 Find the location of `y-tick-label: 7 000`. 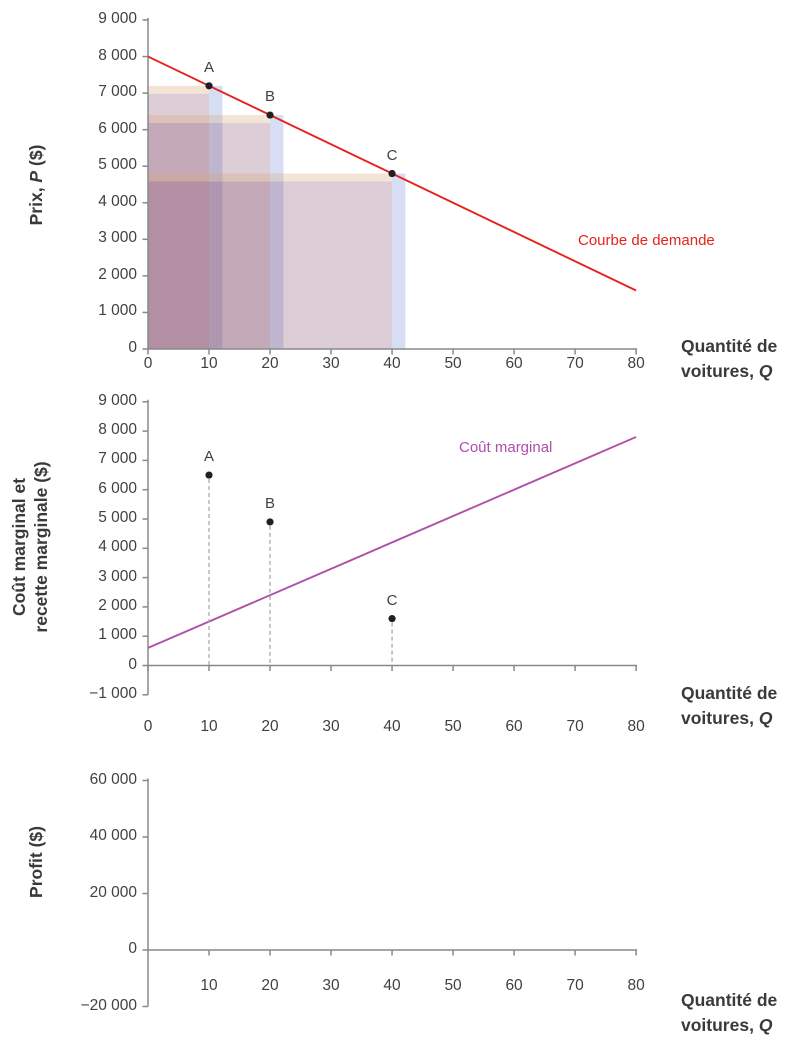

y-tick-label: 7 000 is located at coordinates (117, 459).